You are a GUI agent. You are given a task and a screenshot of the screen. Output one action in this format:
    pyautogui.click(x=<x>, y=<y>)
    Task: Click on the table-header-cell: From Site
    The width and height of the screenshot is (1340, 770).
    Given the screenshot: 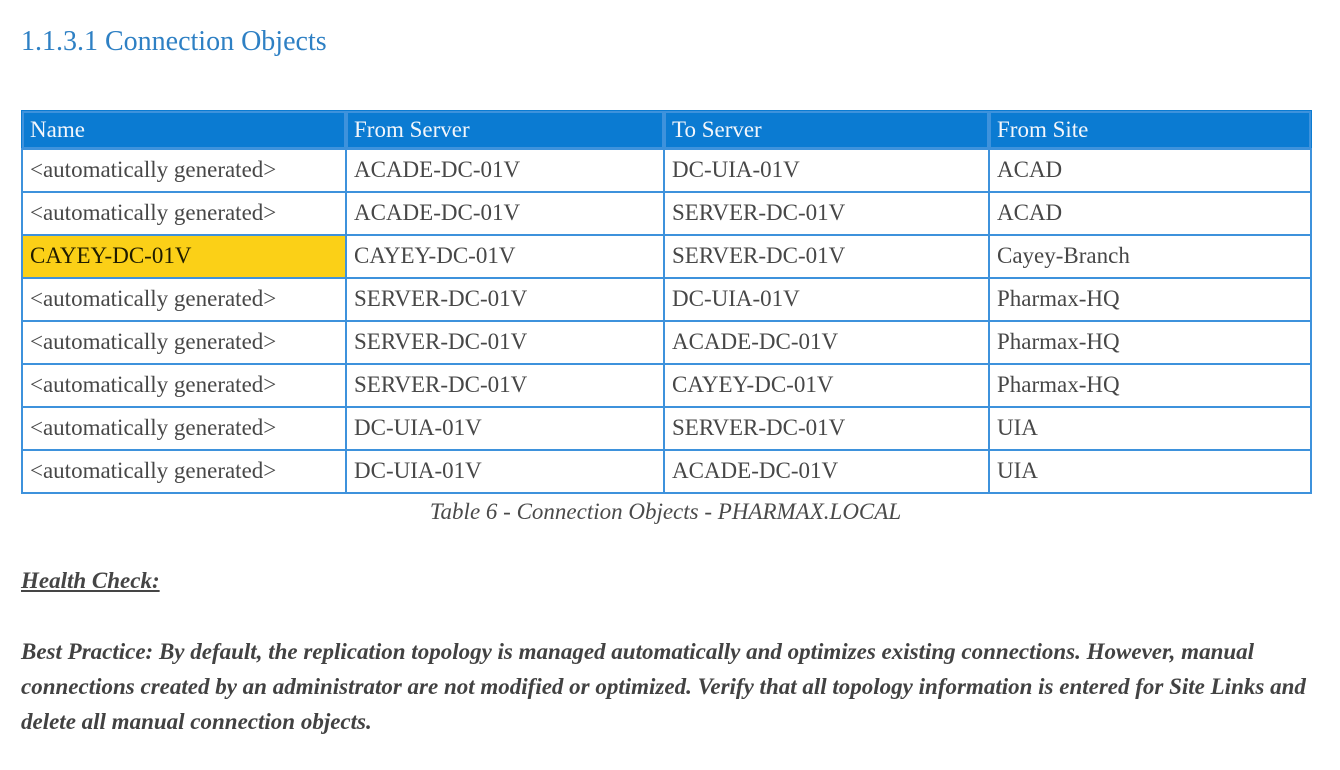 What is the action you would take?
    pyautogui.click(x=1150, y=130)
    